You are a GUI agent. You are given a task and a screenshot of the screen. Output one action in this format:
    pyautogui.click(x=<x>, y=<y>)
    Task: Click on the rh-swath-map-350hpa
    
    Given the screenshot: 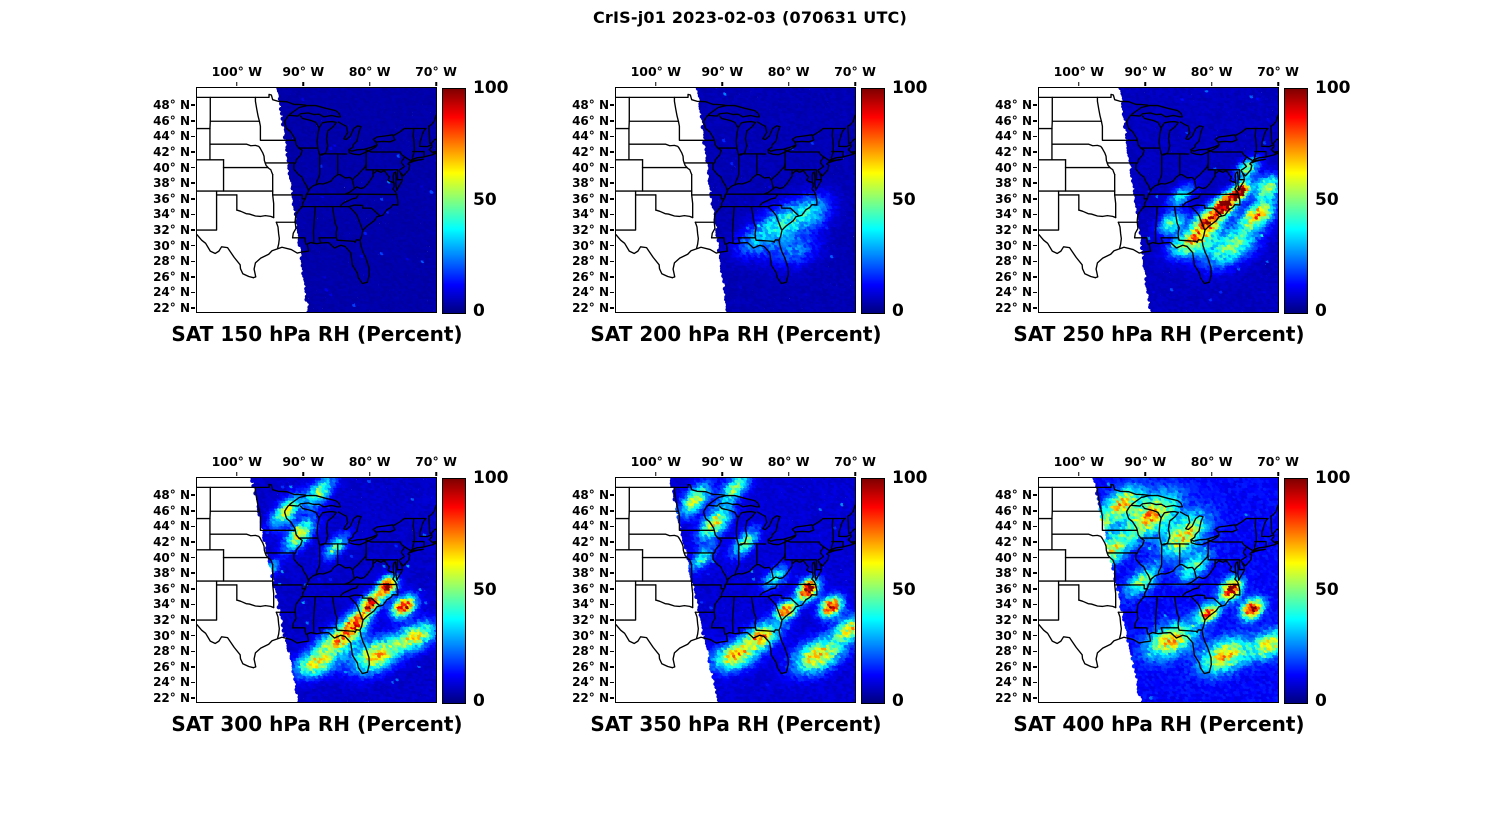 What is the action you would take?
    pyautogui.click(x=735, y=589)
    